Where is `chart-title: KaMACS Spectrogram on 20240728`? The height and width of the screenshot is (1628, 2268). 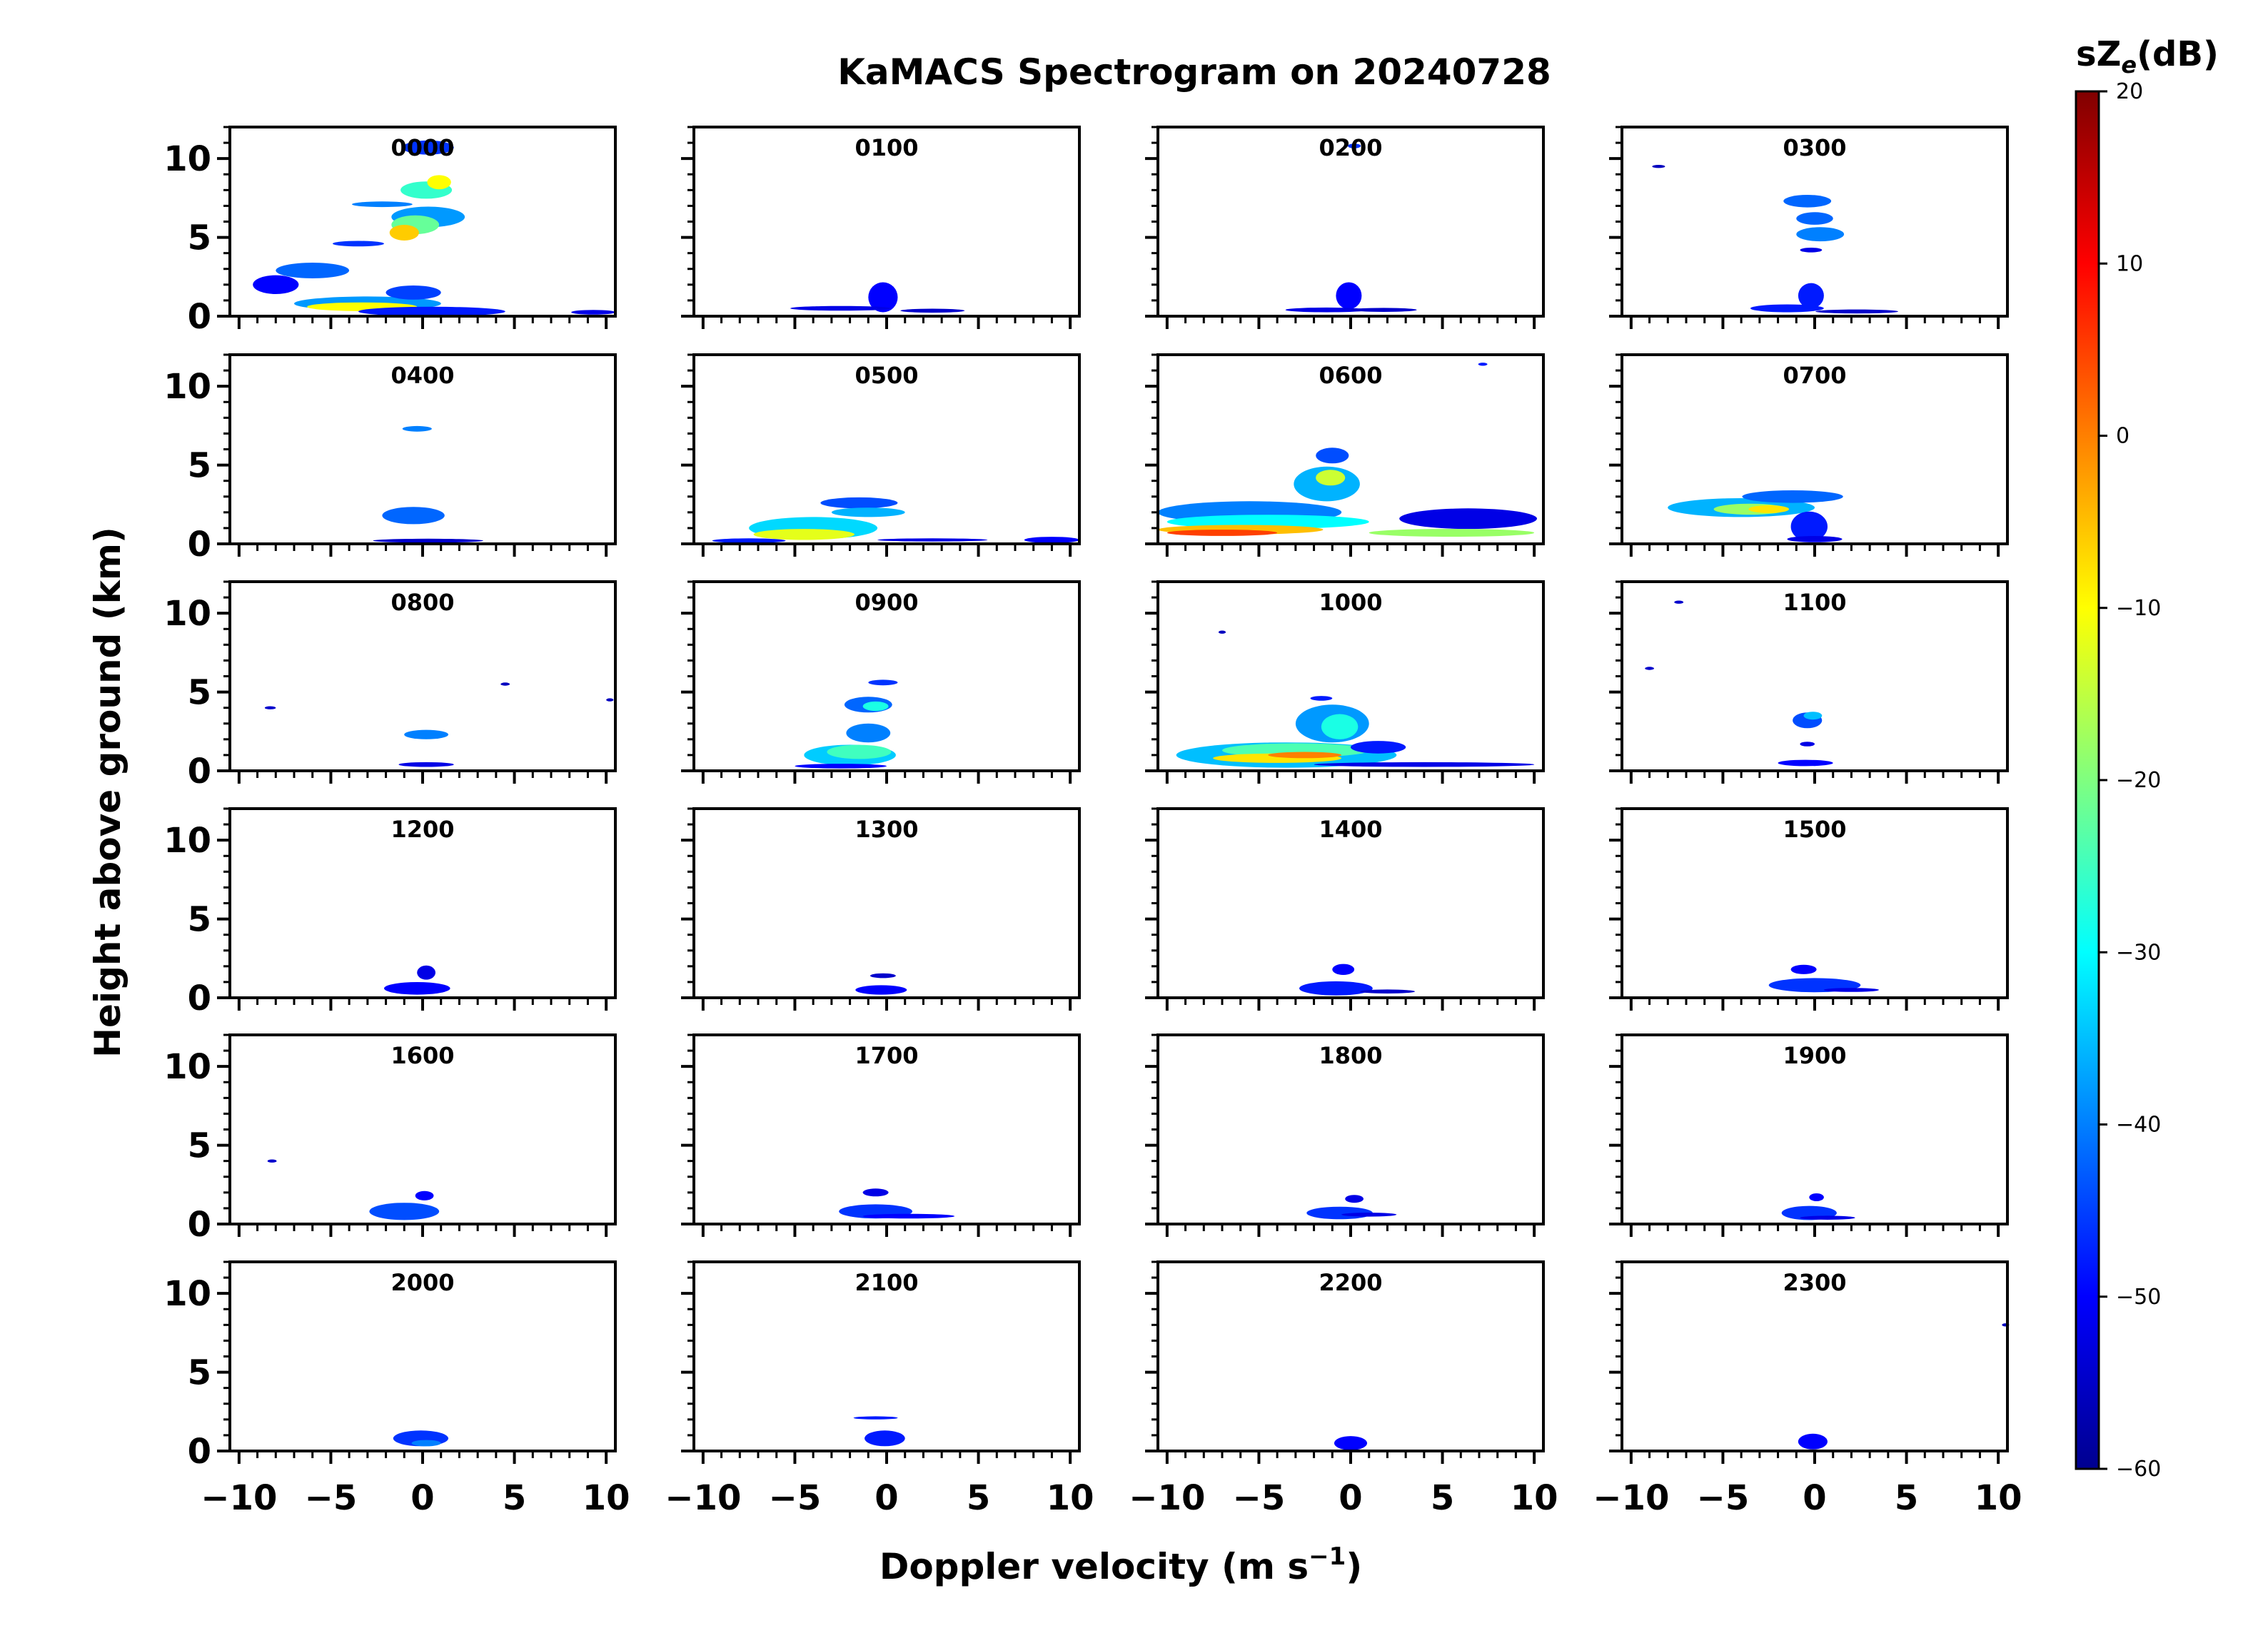
chart-title: KaMACS Spectrogram on 20240728 is located at coordinates (1194, 72).